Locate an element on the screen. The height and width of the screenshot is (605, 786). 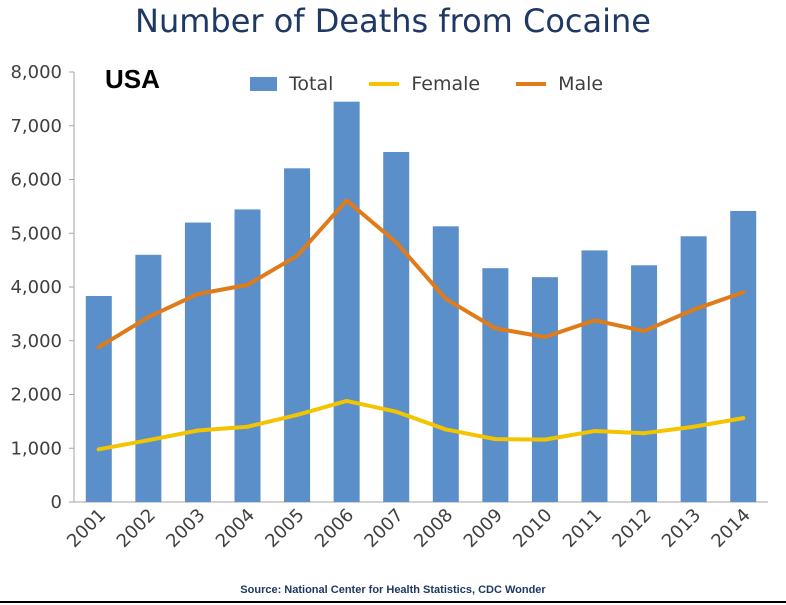
point-female-2004 is located at coordinates (247, 426).